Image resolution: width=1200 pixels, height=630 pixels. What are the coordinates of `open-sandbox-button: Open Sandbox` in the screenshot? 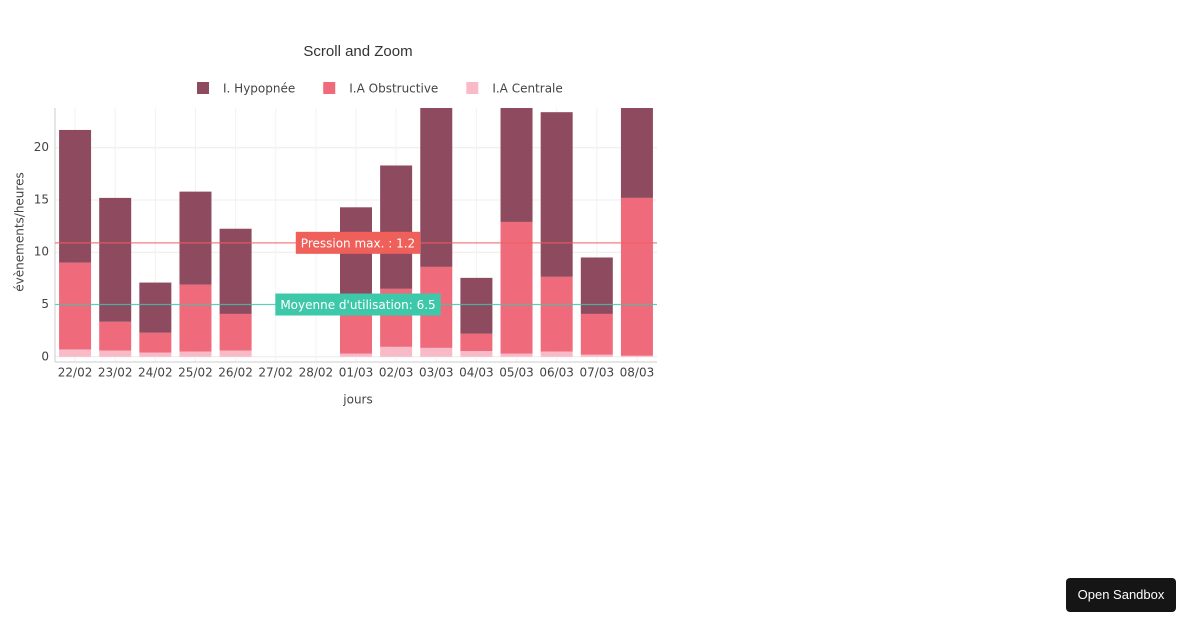 It's located at (1121, 595).